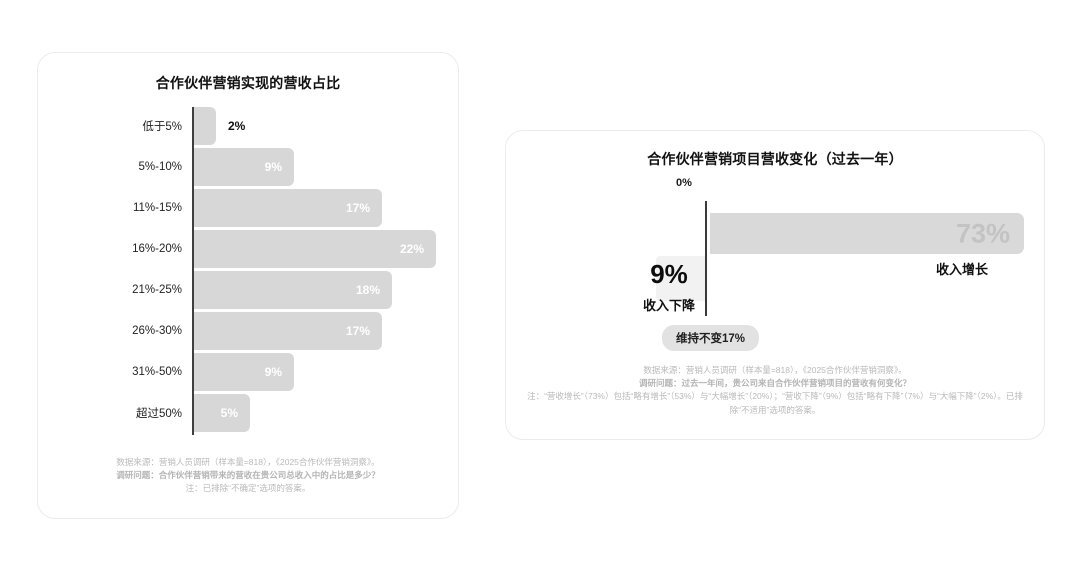 The width and height of the screenshot is (1080, 570). I want to click on bar-fill: 22%, so click(315, 248).